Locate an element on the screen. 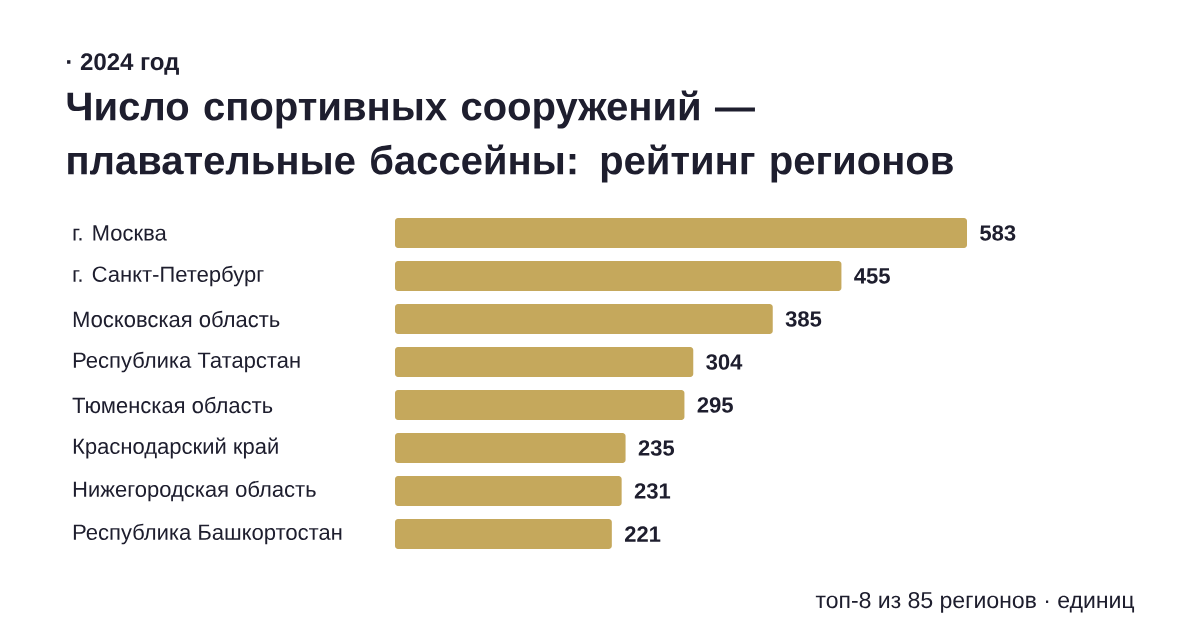 This screenshot has width=1200, height=630. y-tick-label: Тюменская область is located at coordinates (172, 405).